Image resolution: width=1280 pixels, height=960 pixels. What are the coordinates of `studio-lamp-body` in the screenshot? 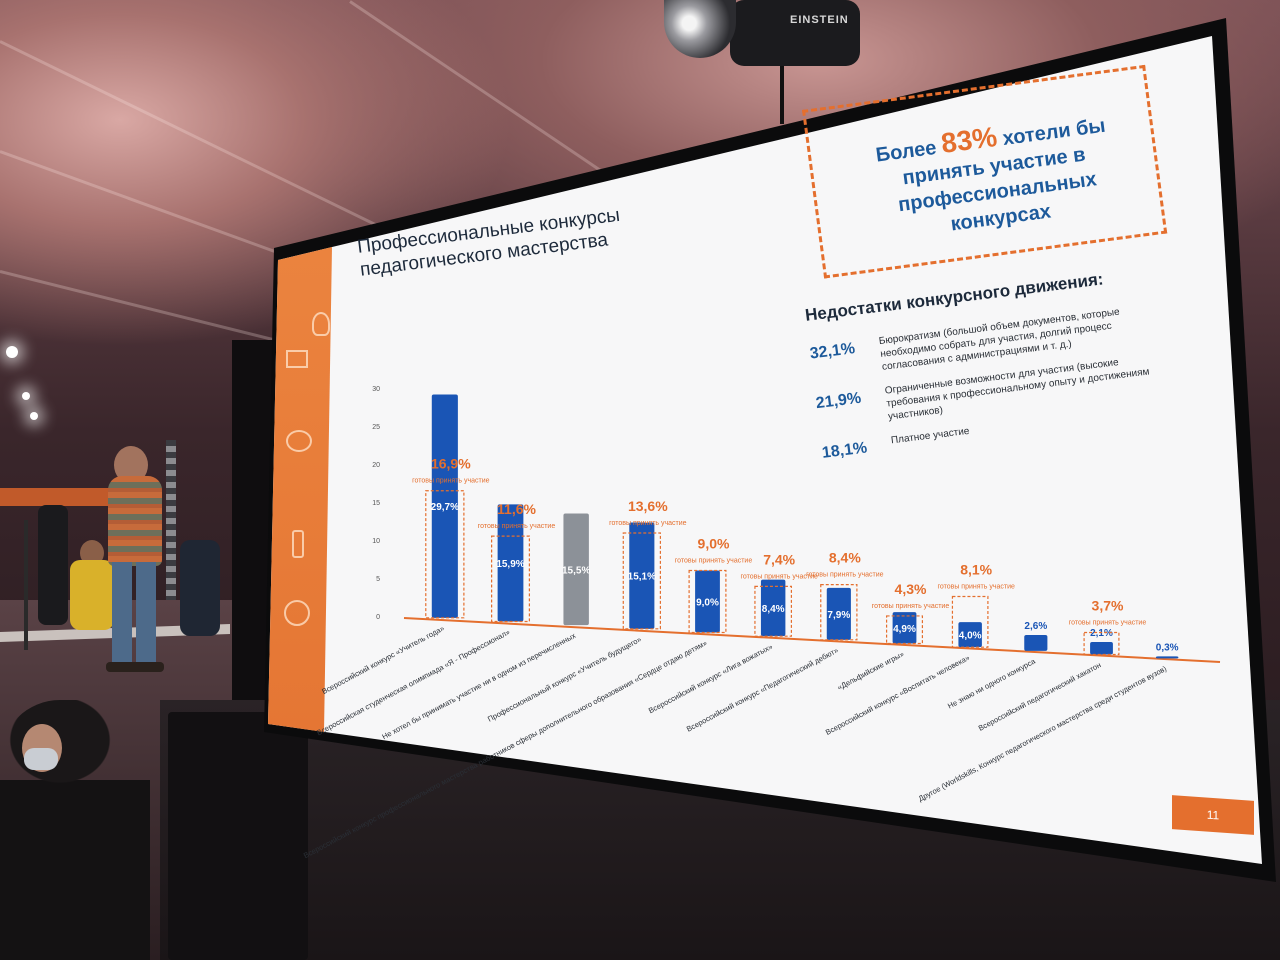 It's located at (795, 33).